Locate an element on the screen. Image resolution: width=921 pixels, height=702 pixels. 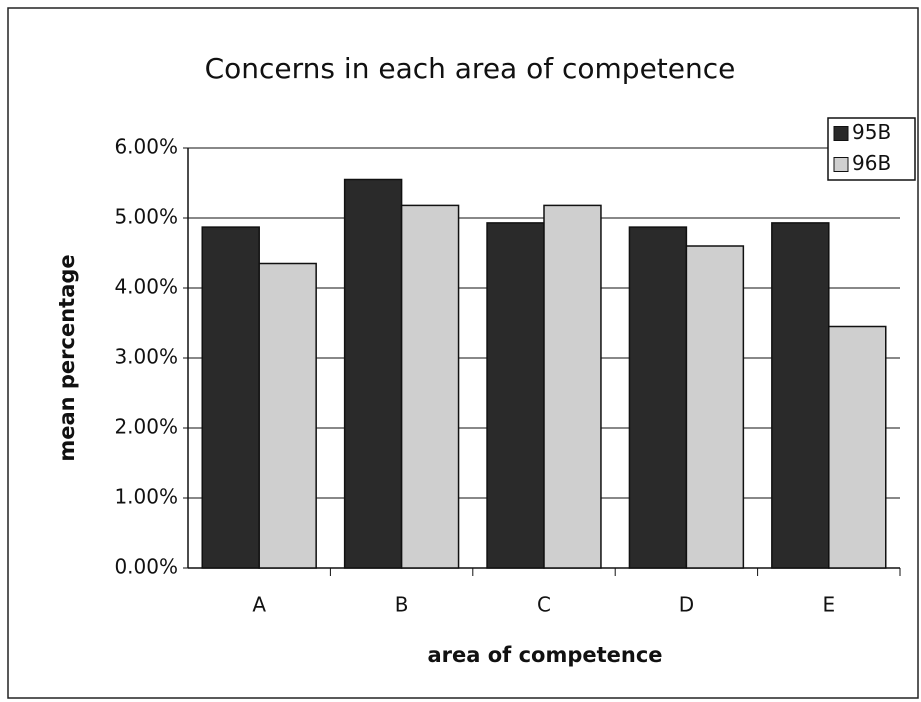
x-tick-label: C is located at coordinates (544, 605).